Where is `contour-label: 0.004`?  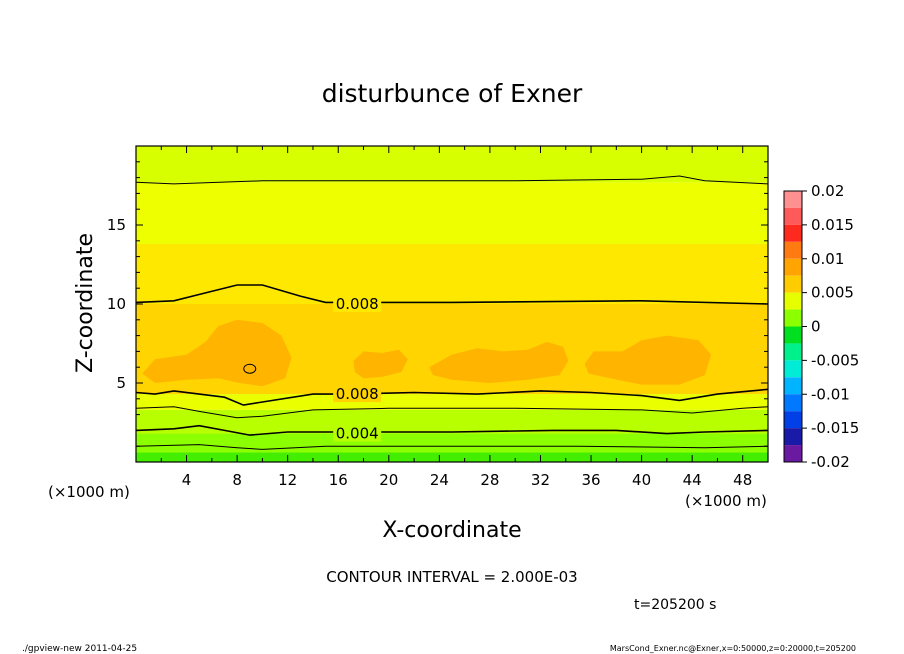 contour-label: 0.004 is located at coordinates (357, 434).